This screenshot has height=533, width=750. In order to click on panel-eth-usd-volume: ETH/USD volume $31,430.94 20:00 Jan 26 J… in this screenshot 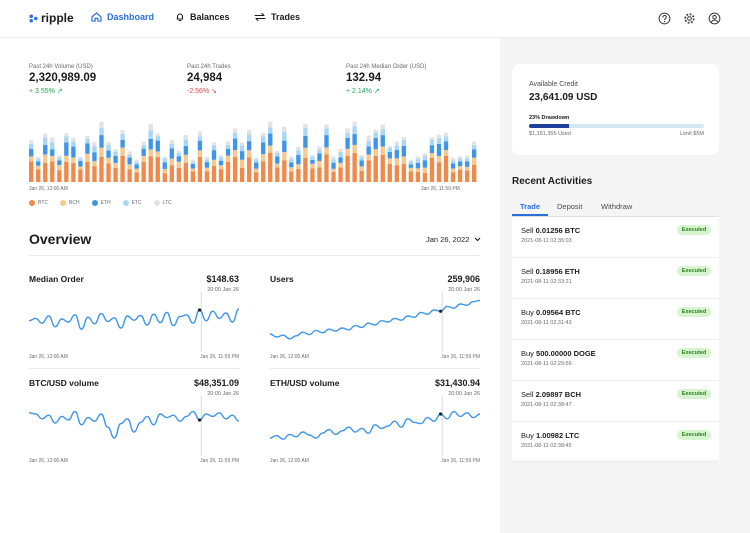, I will do `click(375, 423)`.